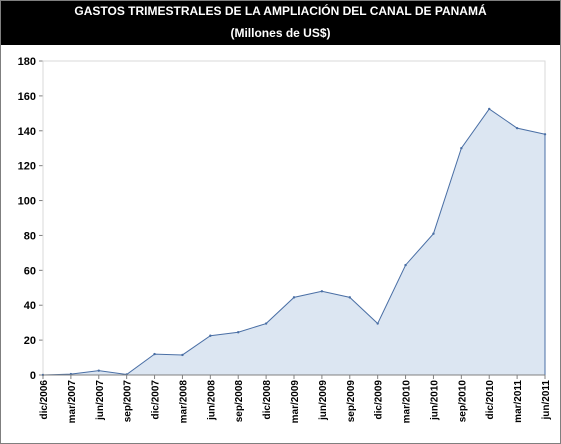  I want to click on x-tick-label: mar/2007, so click(72, 402).